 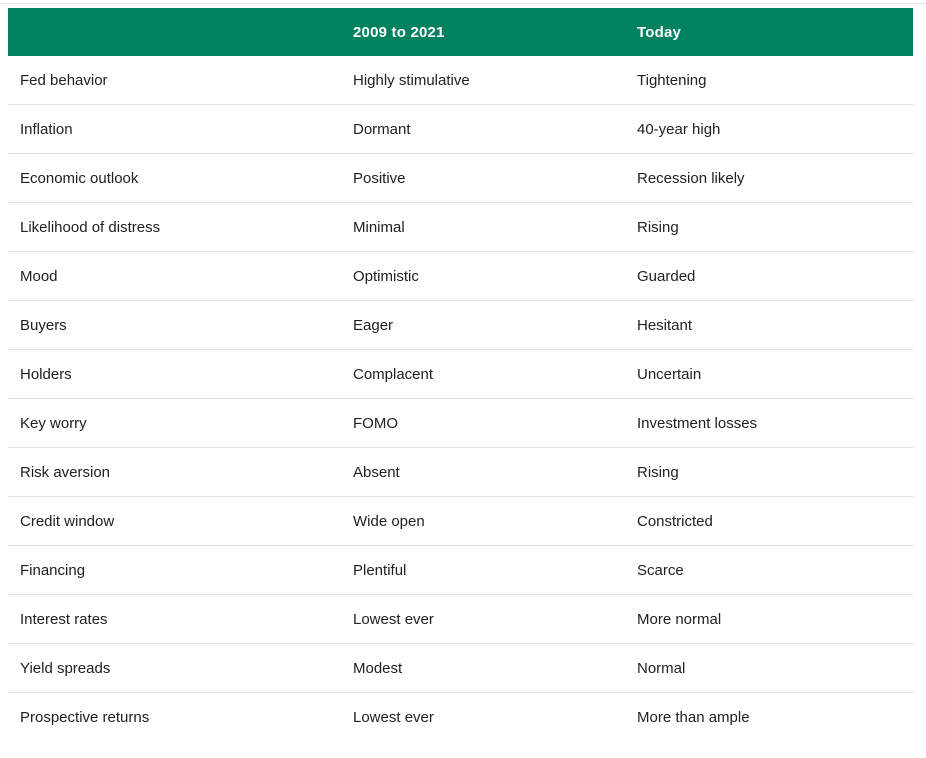 I want to click on row-label-cell: Mood, so click(x=39, y=276).